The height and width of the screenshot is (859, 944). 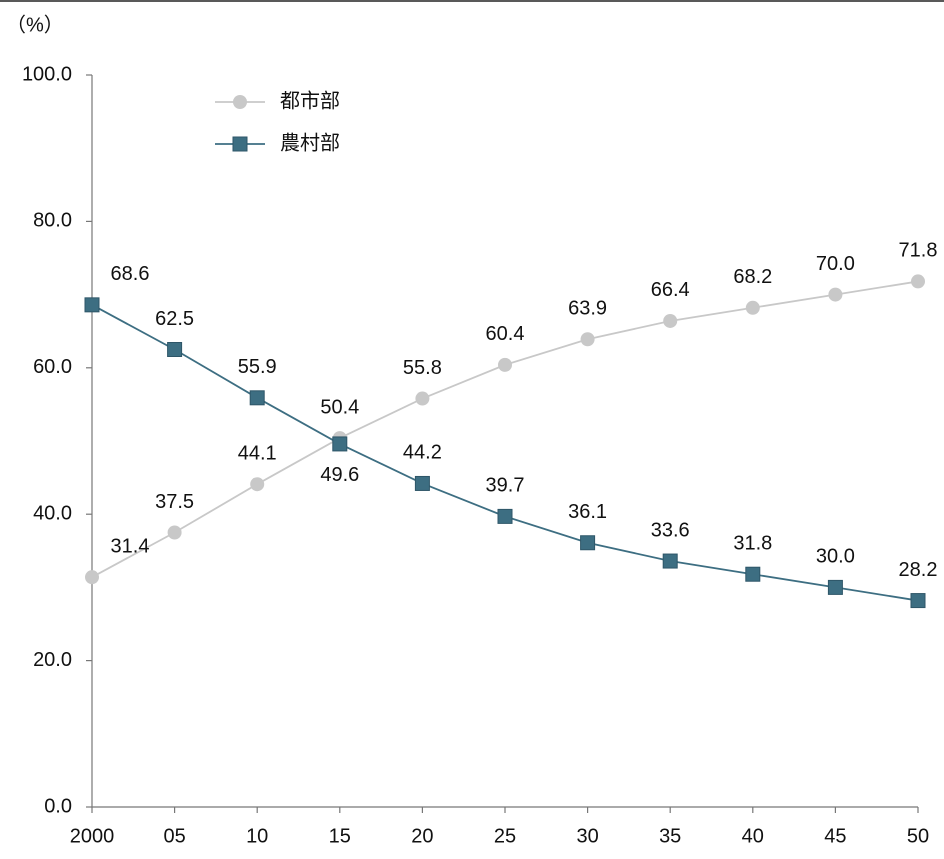 I want to click on data-label: 36.1, so click(x=587, y=512).